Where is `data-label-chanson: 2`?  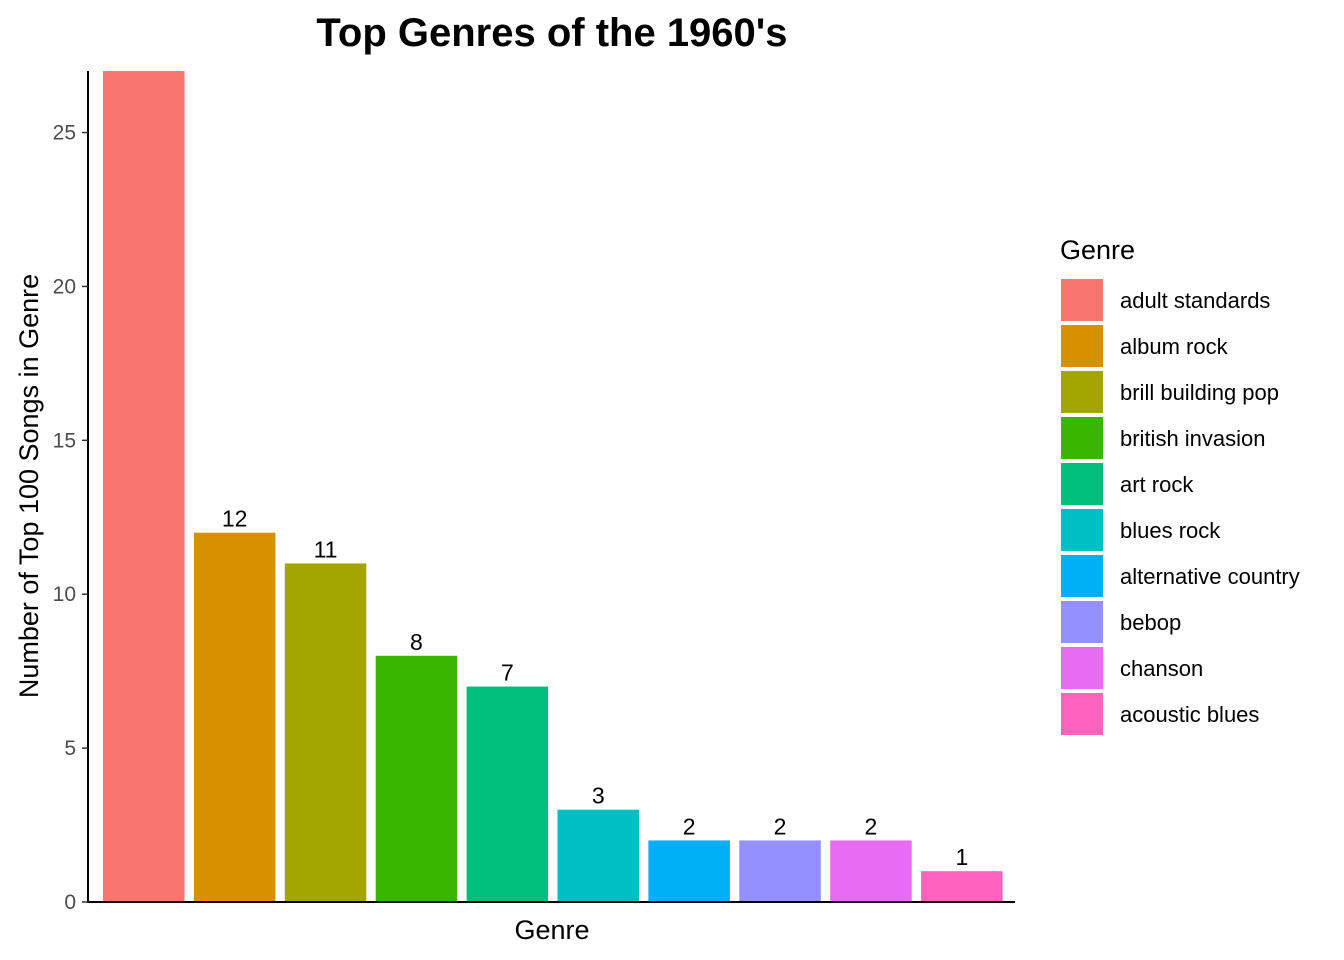
data-label-chanson: 2 is located at coordinates (871, 826).